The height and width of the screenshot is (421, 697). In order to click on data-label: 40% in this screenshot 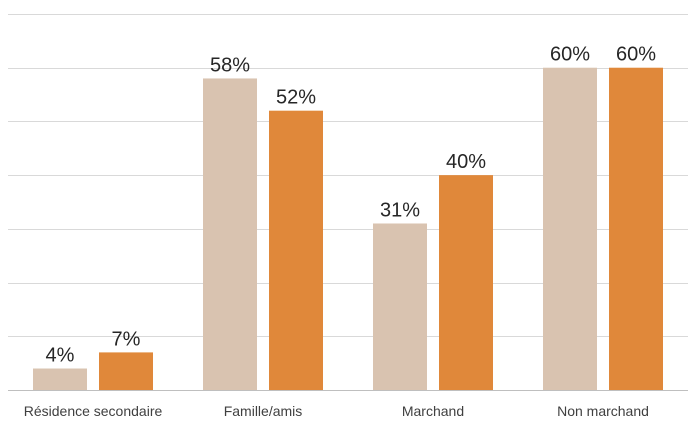, I will do `click(466, 162)`.